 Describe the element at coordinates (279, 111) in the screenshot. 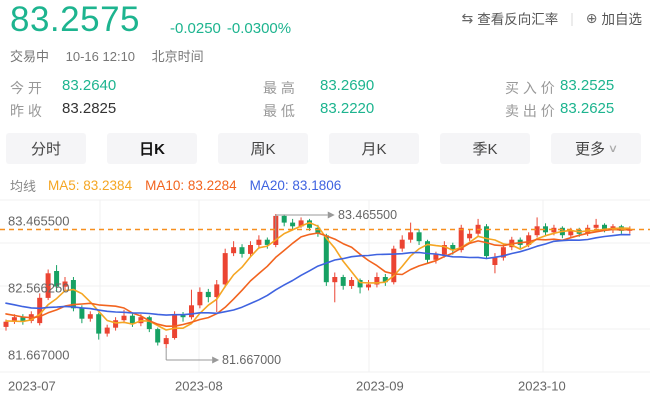

I see `low-label: 最 低` at that location.